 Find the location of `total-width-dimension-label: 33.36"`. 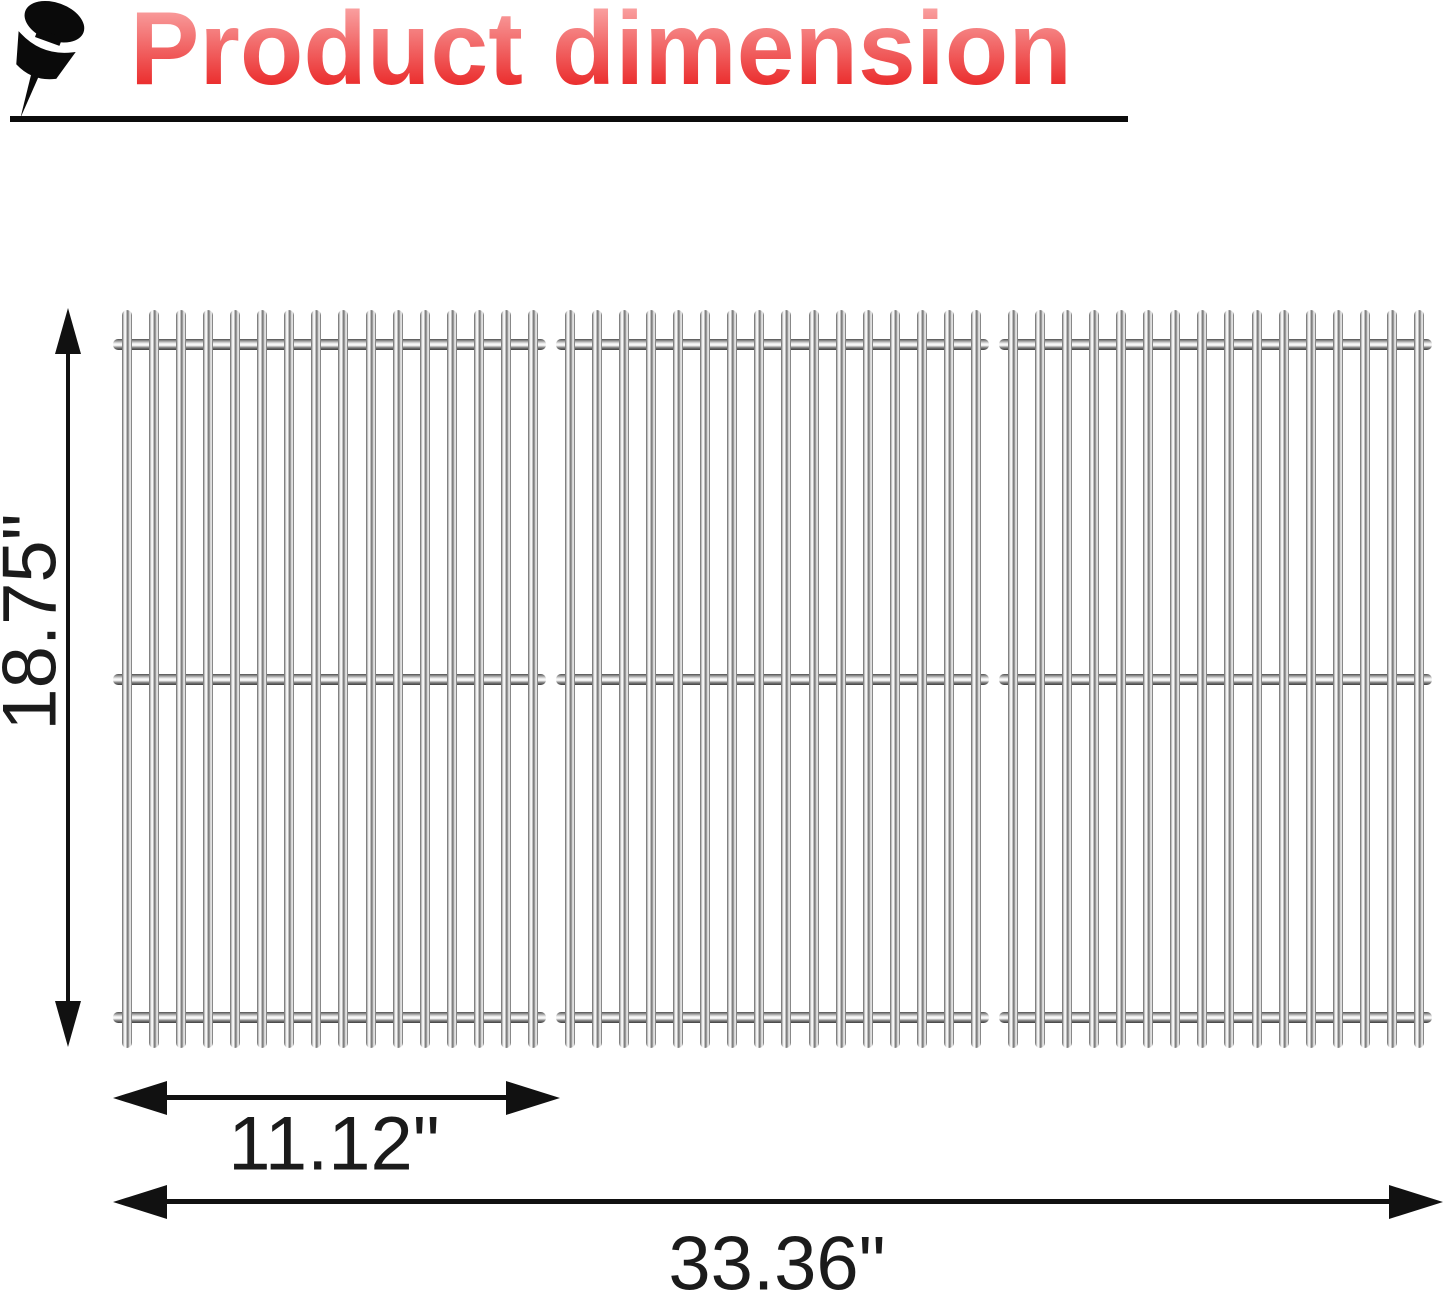

total-width-dimension-label: 33.36" is located at coordinates (777, 1259).